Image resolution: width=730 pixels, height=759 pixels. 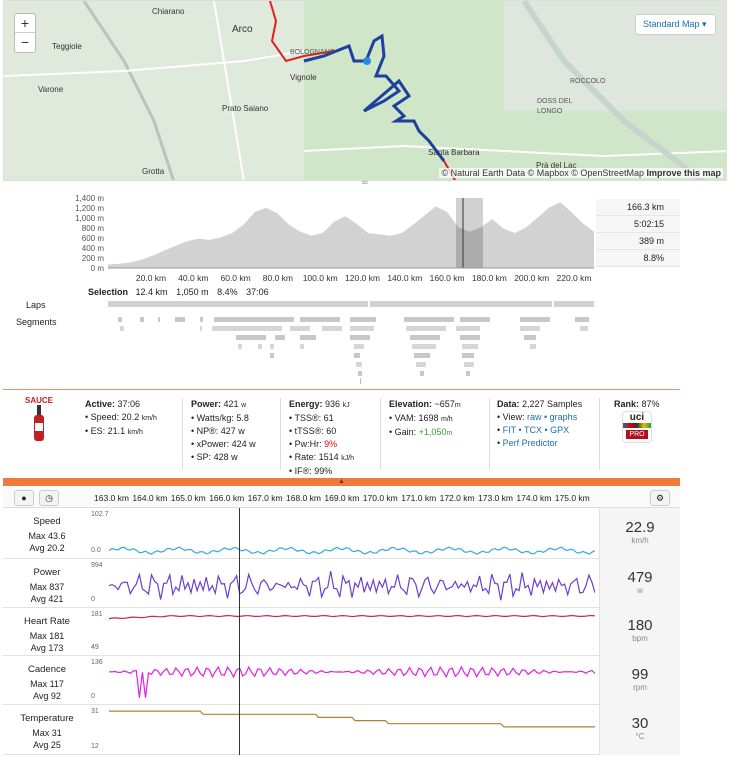 What do you see at coordinates (469, 233) in the screenshot?
I see `selection-highlight` at bounding box center [469, 233].